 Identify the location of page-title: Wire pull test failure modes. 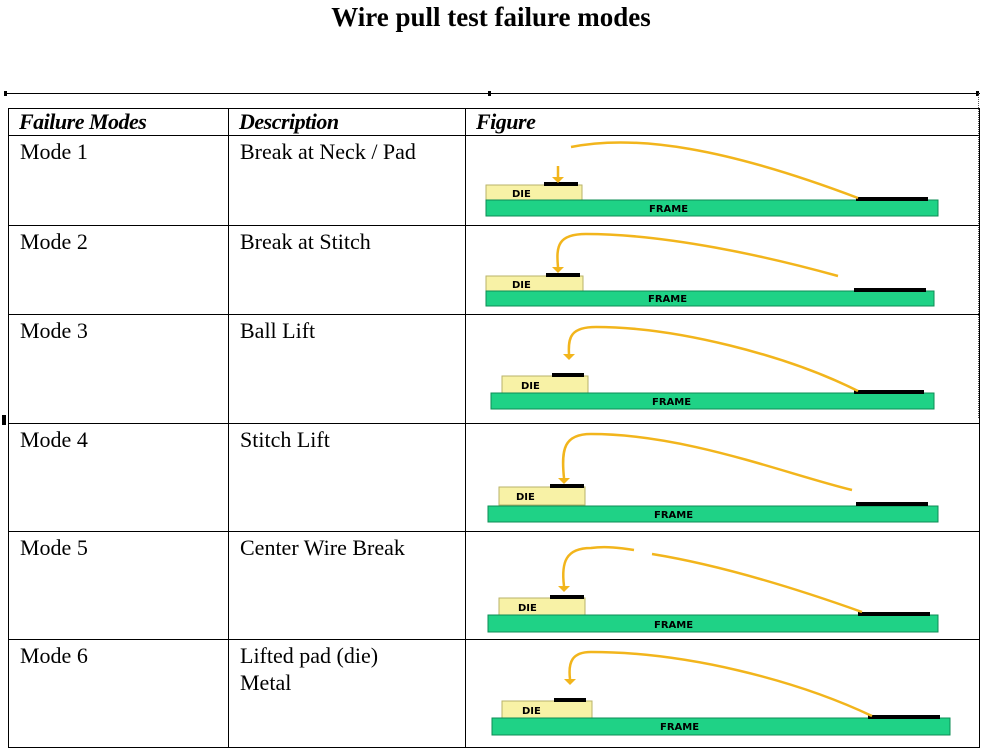
(491, 17).